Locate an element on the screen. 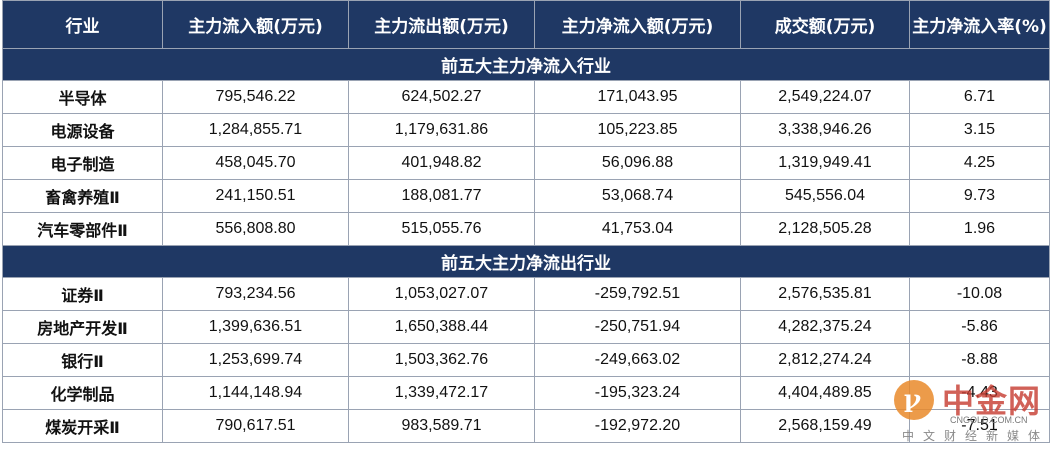 The width and height of the screenshot is (1051, 451). value-cell: 171,043.95 is located at coordinates (637, 97).